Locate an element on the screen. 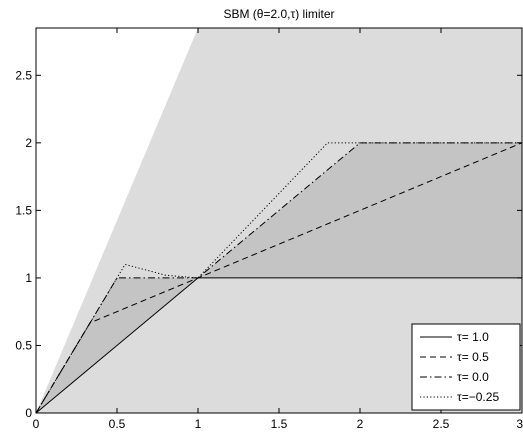 The image size is (523, 439). legend-label-2: τ= 0.0 is located at coordinates (473, 377).